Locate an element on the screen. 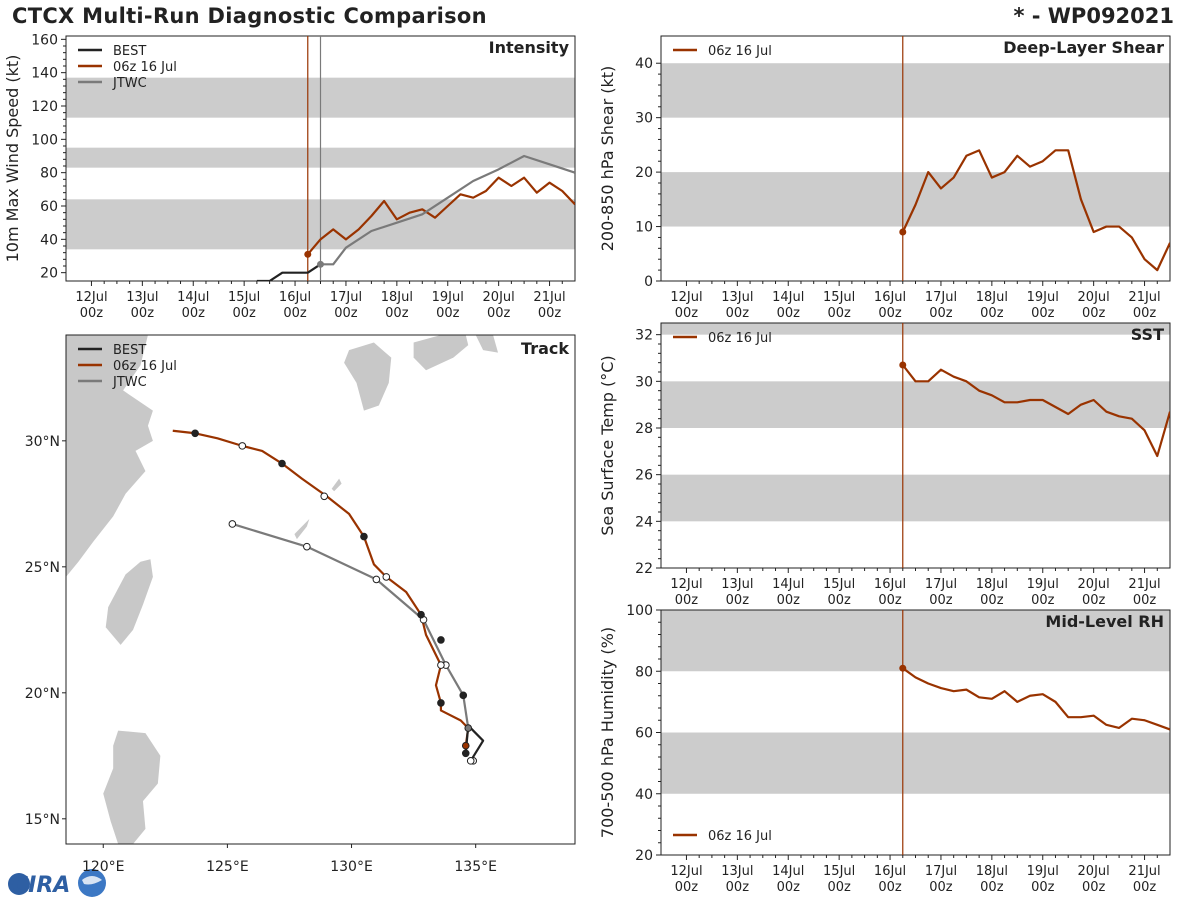  china-coast-land is located at coordinates (109, 456).